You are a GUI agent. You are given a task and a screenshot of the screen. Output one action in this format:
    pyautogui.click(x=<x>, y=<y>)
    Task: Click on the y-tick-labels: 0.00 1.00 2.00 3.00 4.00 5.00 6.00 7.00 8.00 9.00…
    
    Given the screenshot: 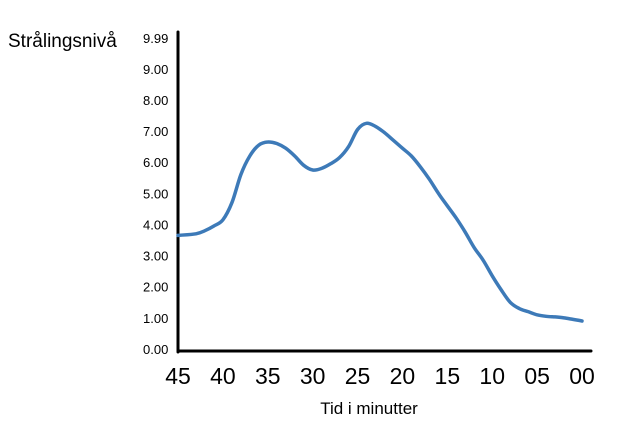 What is the action you would take?
    pyautogui.click(x=155, y=194)
    